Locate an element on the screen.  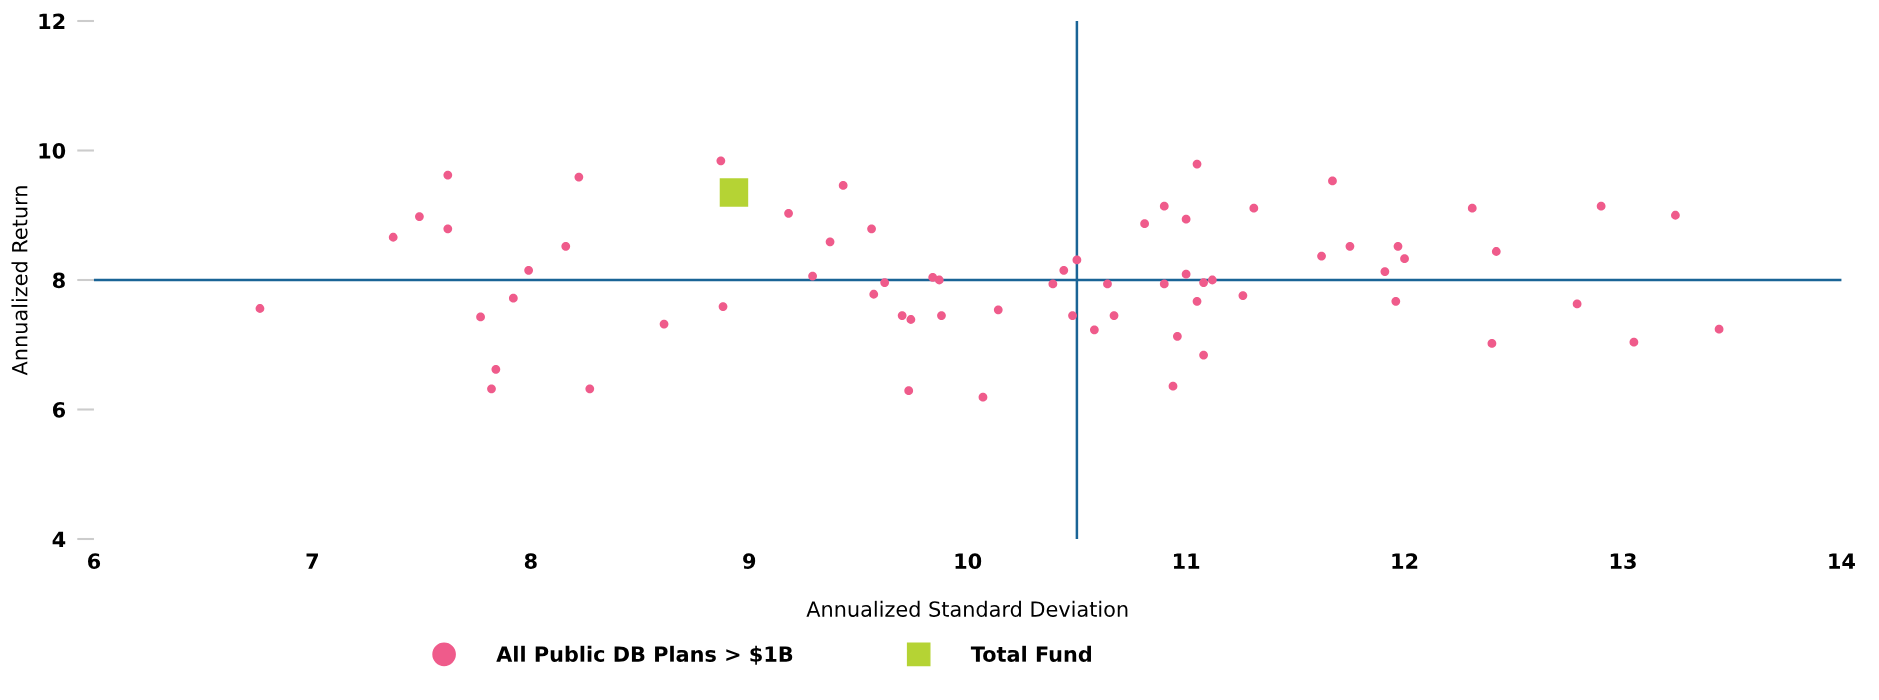
x-tick-label: 11 is located at coordinates (1186, 561).